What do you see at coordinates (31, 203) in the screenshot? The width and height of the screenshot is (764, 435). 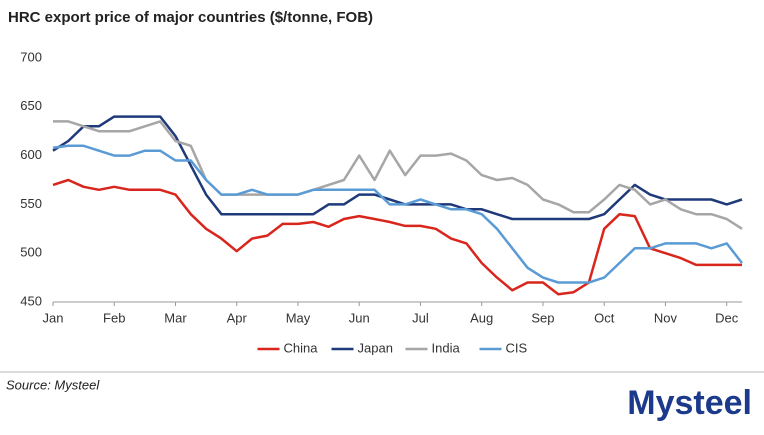 I see `y-tick-label: 550` at bounding box center [31, 203].